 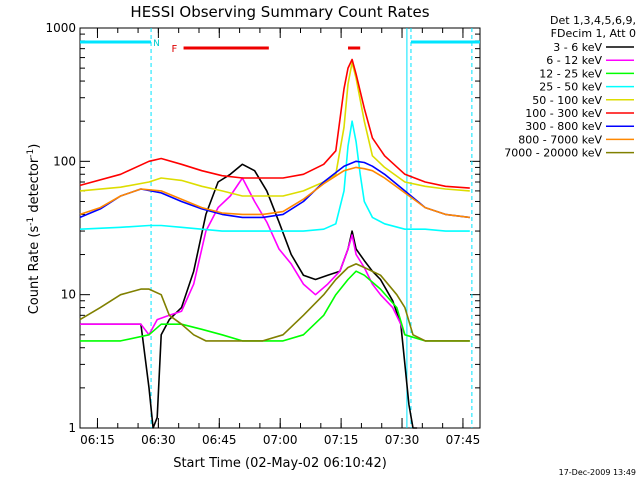 What do you see at coordinates (97, 440) in the screenshot?
I see `x-tick-label: 06:15` at bounding box center [97, 440].